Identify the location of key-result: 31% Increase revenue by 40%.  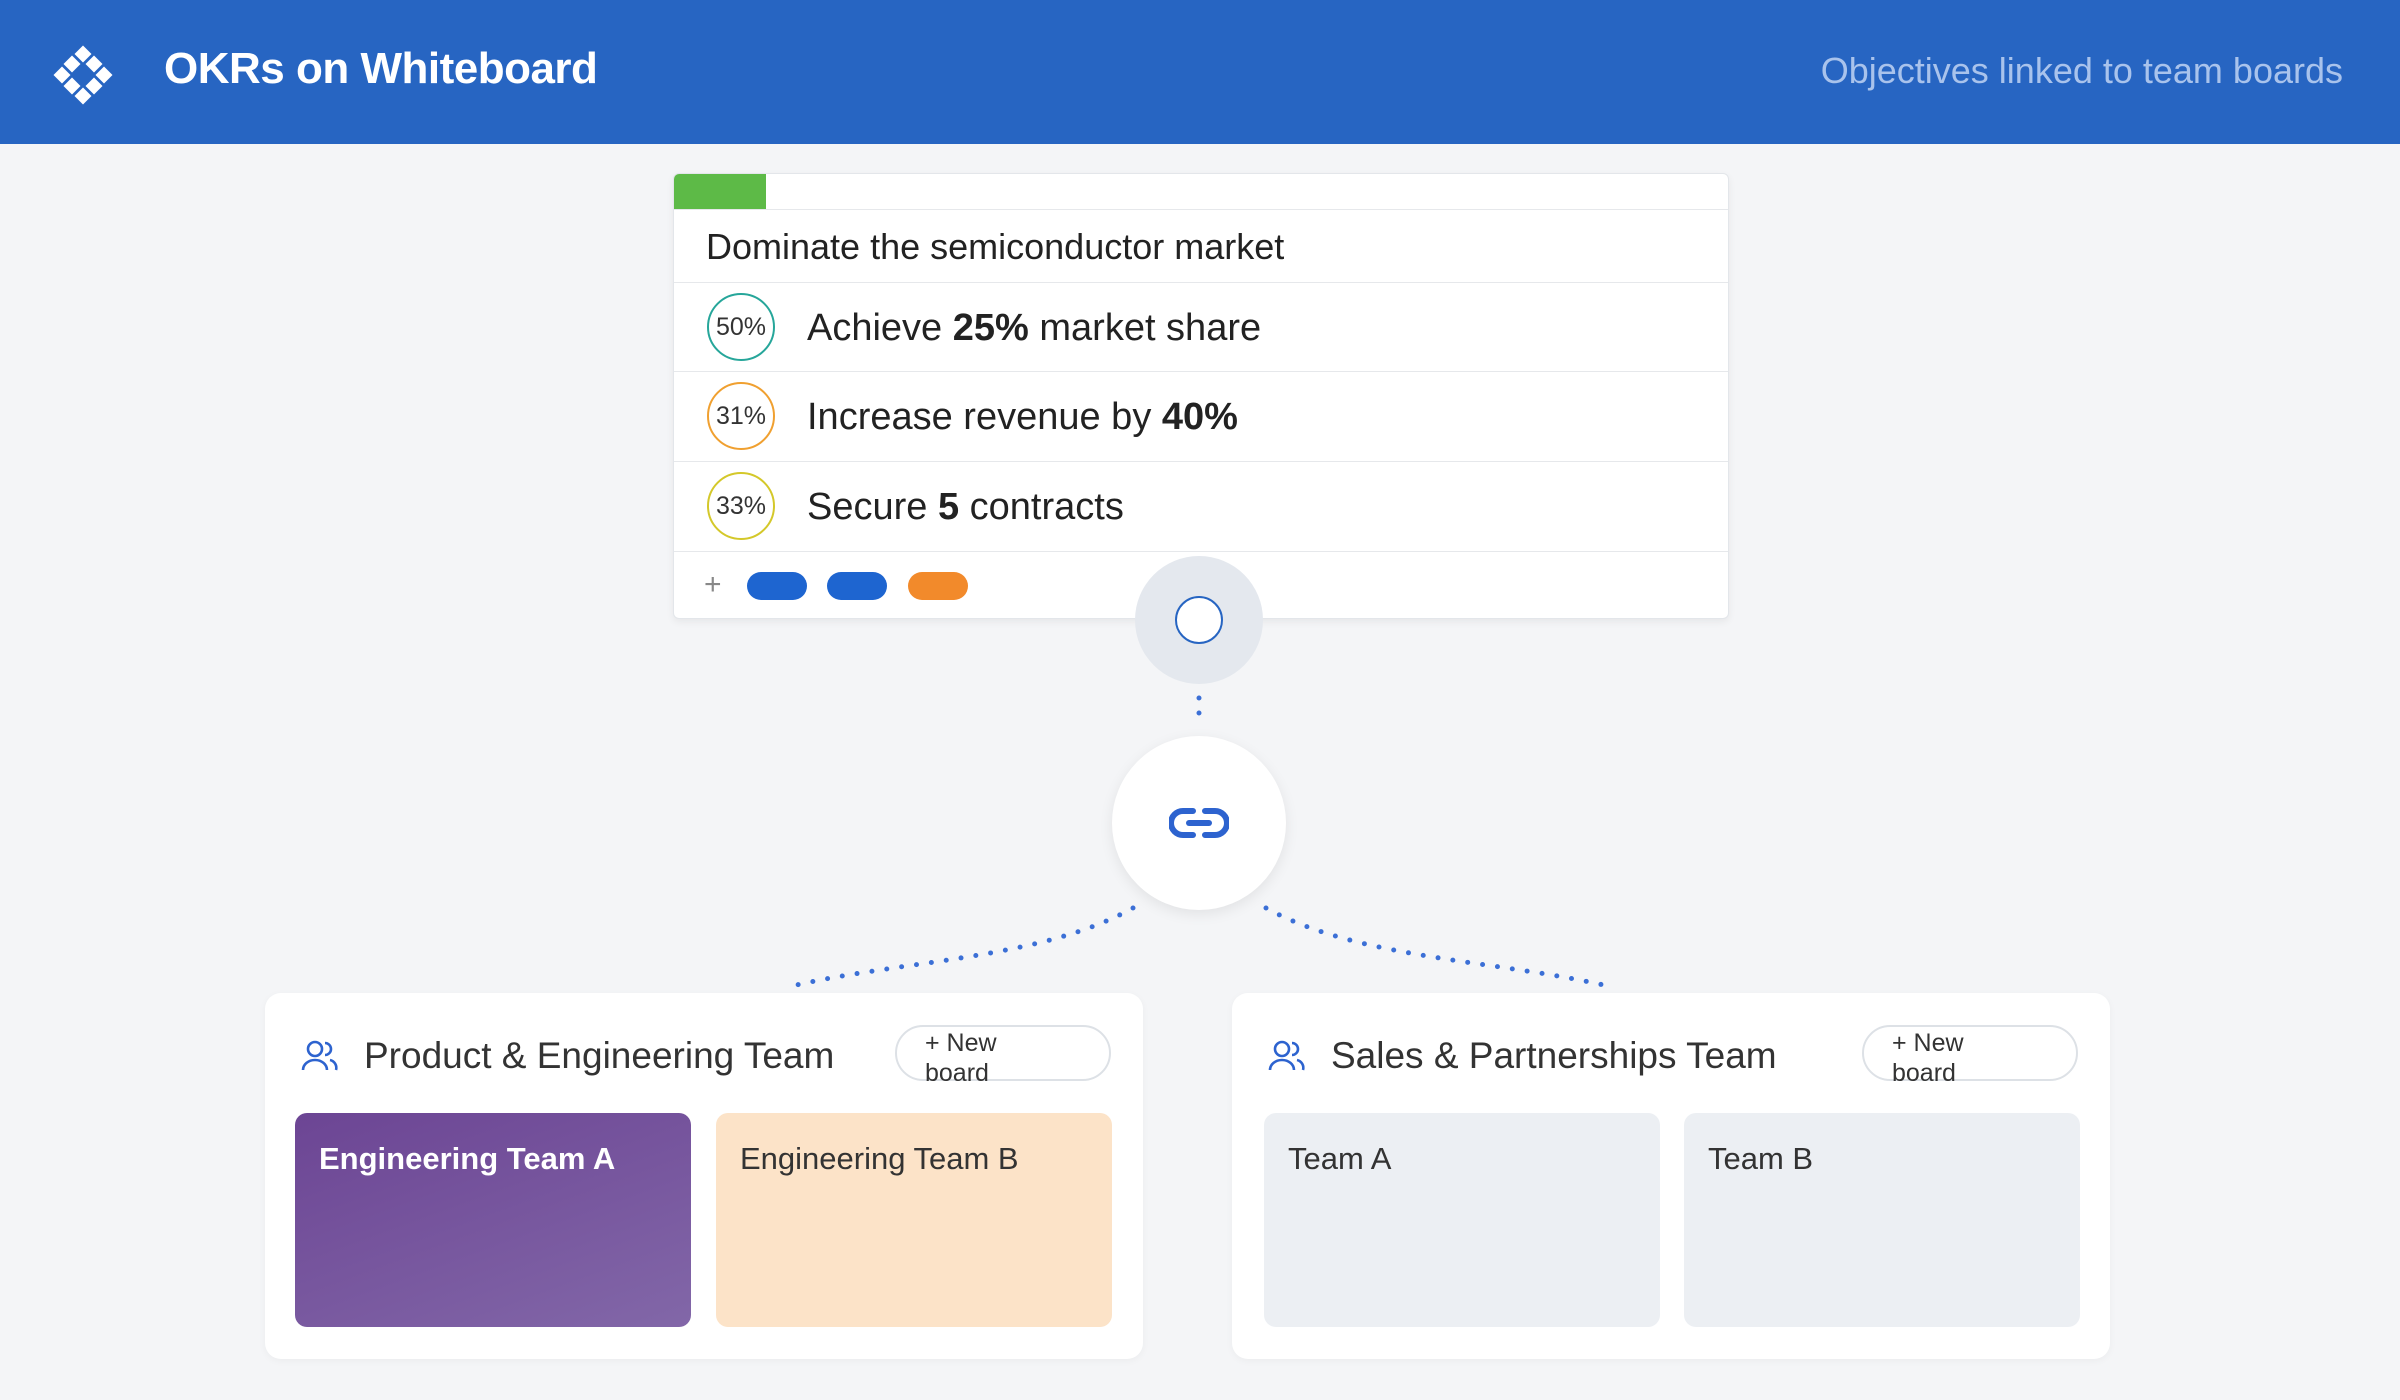
(1201, 416).